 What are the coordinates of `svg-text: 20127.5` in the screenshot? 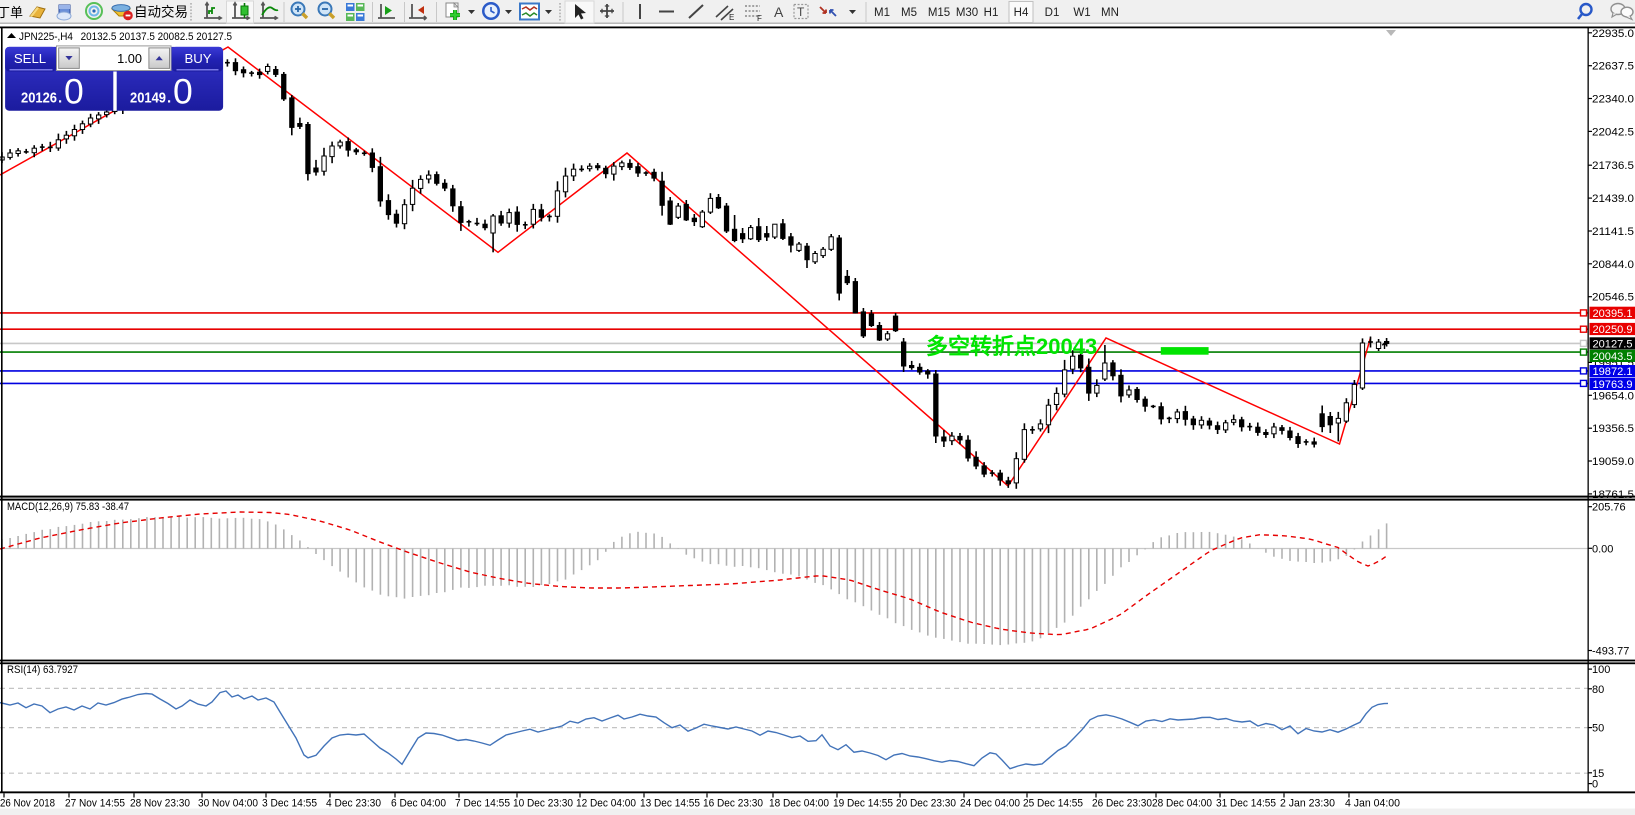 It's located at (1613, 345).